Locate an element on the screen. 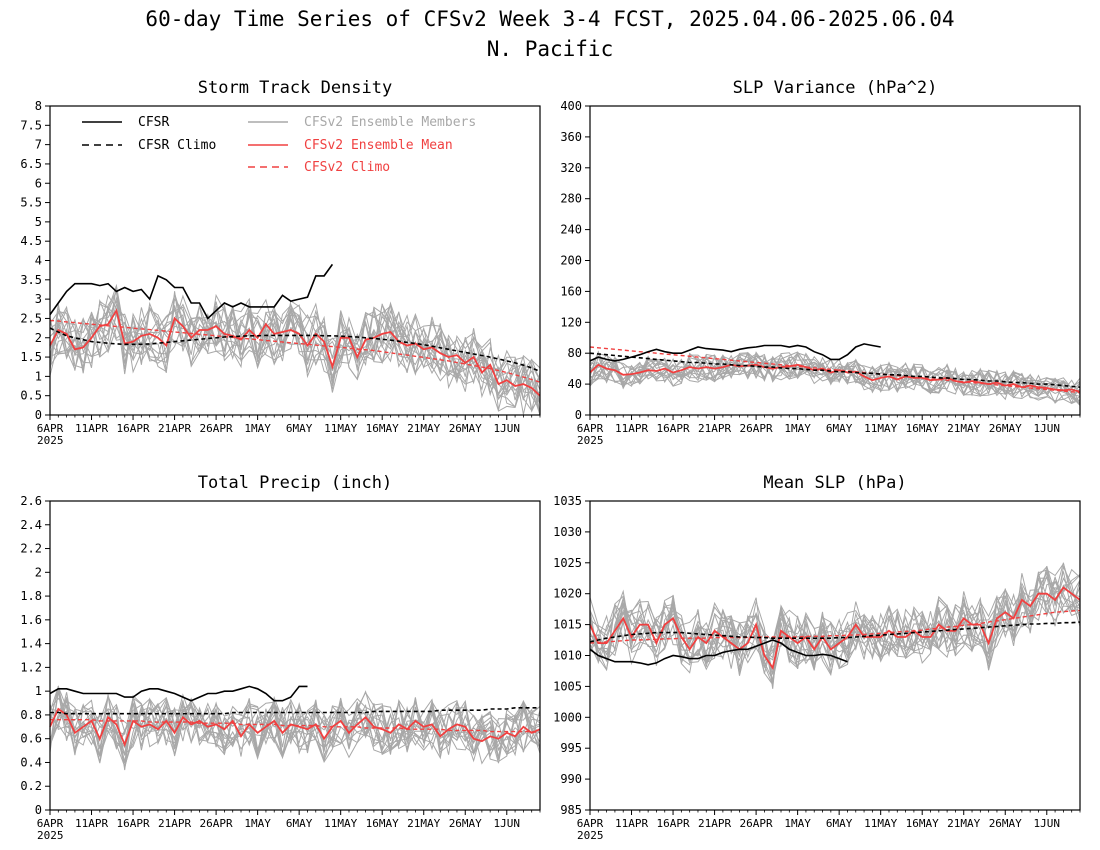  legend-cfs-climo-label: CFSv2 Climo is located at coordinates (347, 167).